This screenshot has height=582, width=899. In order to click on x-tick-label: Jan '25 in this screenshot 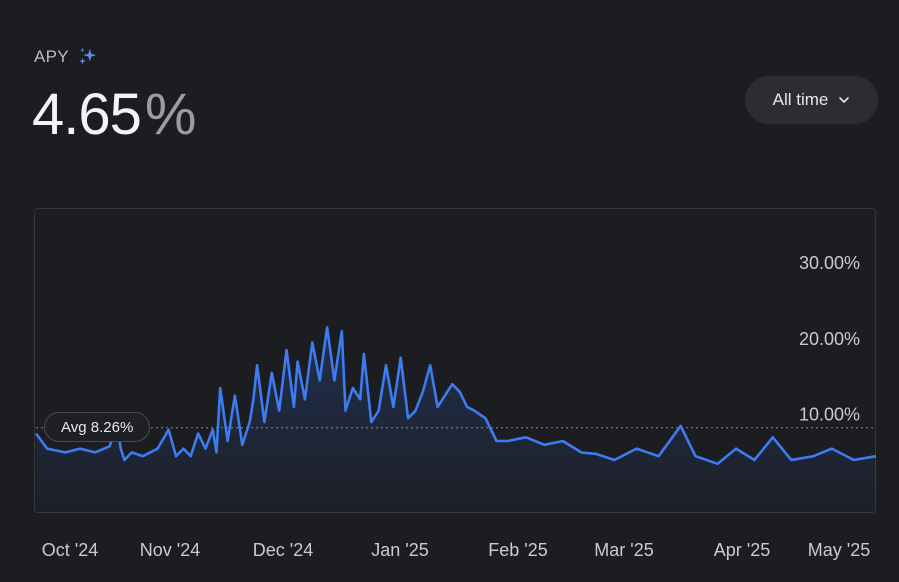, I will do `click(399, 550)`.